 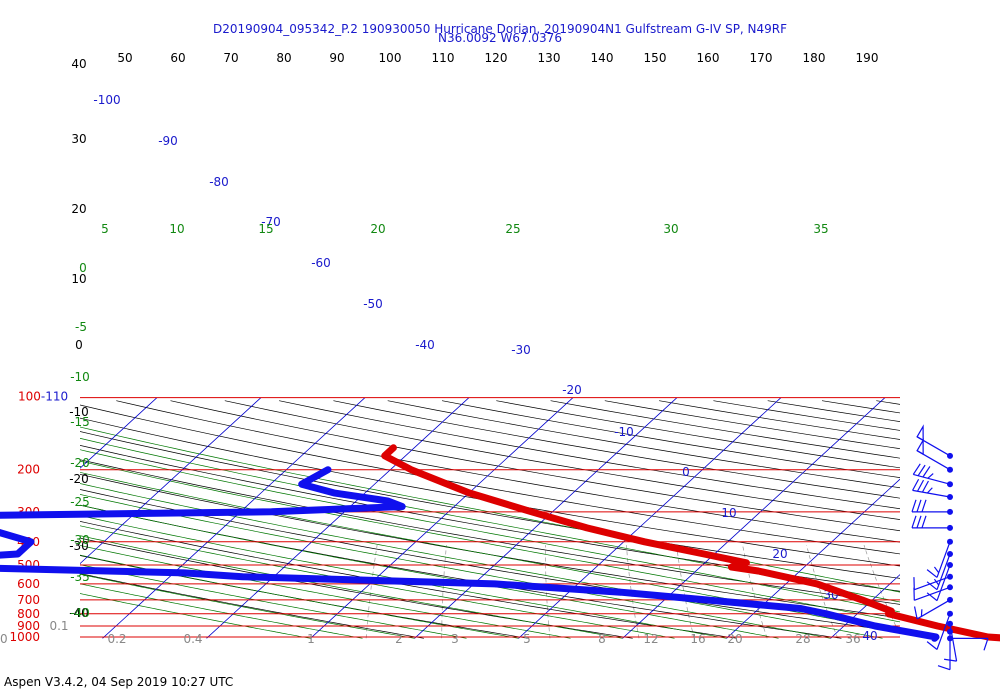 What do you see at coordinates (192, 639) in the screenshot?
I see `mixing-ratio-label: 0.4` at bounding box center [192, 639].